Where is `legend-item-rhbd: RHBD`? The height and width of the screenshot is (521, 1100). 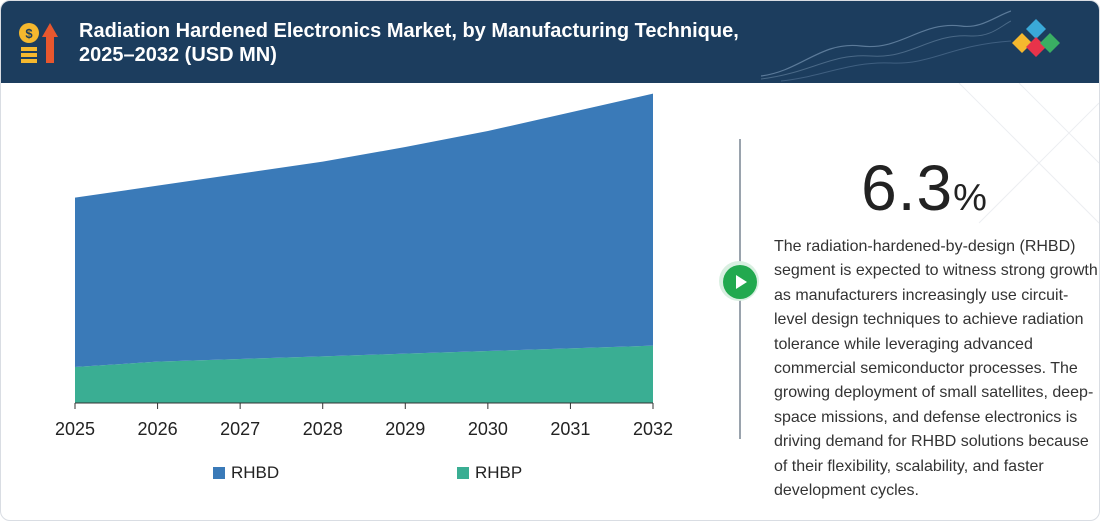
legend-item-rhbd: RHBD is located at coordinates (246, 473).